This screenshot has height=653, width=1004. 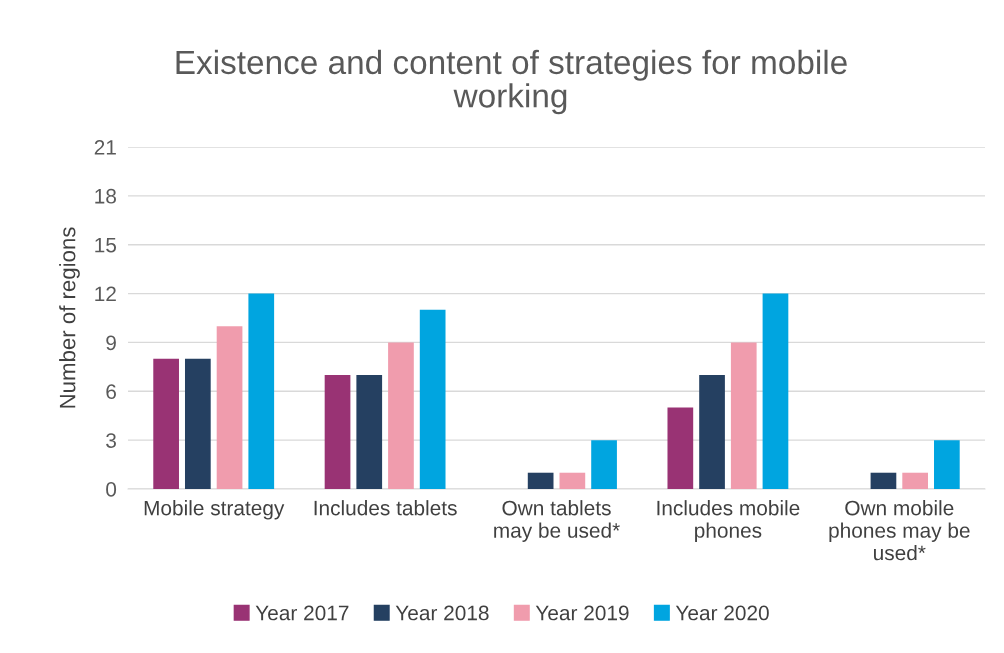 I want to click on x-tick-label: Includes mobile phones, so click(x=728, y=521).